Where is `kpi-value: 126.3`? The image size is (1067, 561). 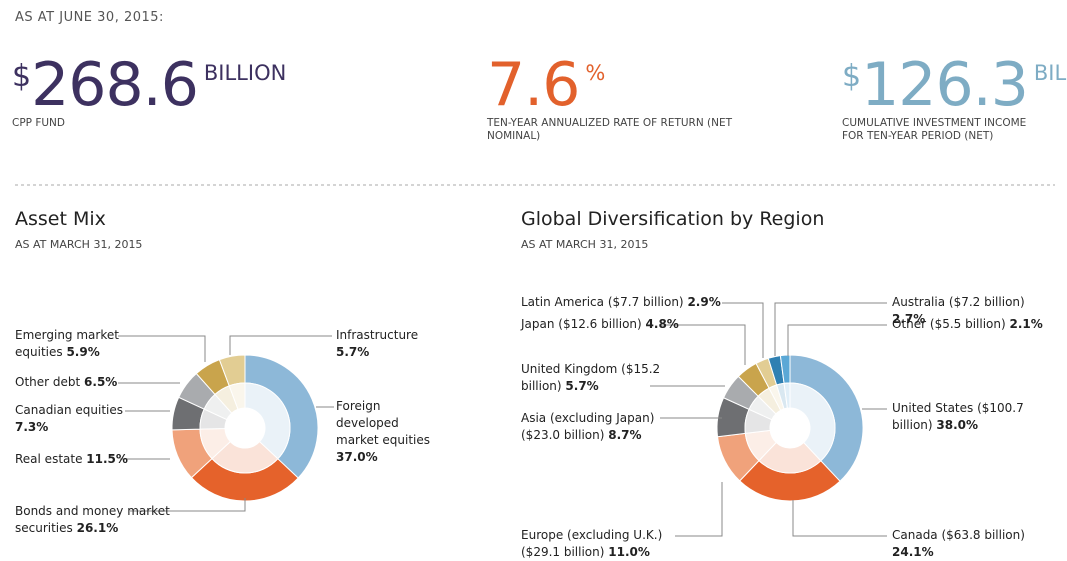
kpi-value: 126.3 is located at coordinates (945, 85).